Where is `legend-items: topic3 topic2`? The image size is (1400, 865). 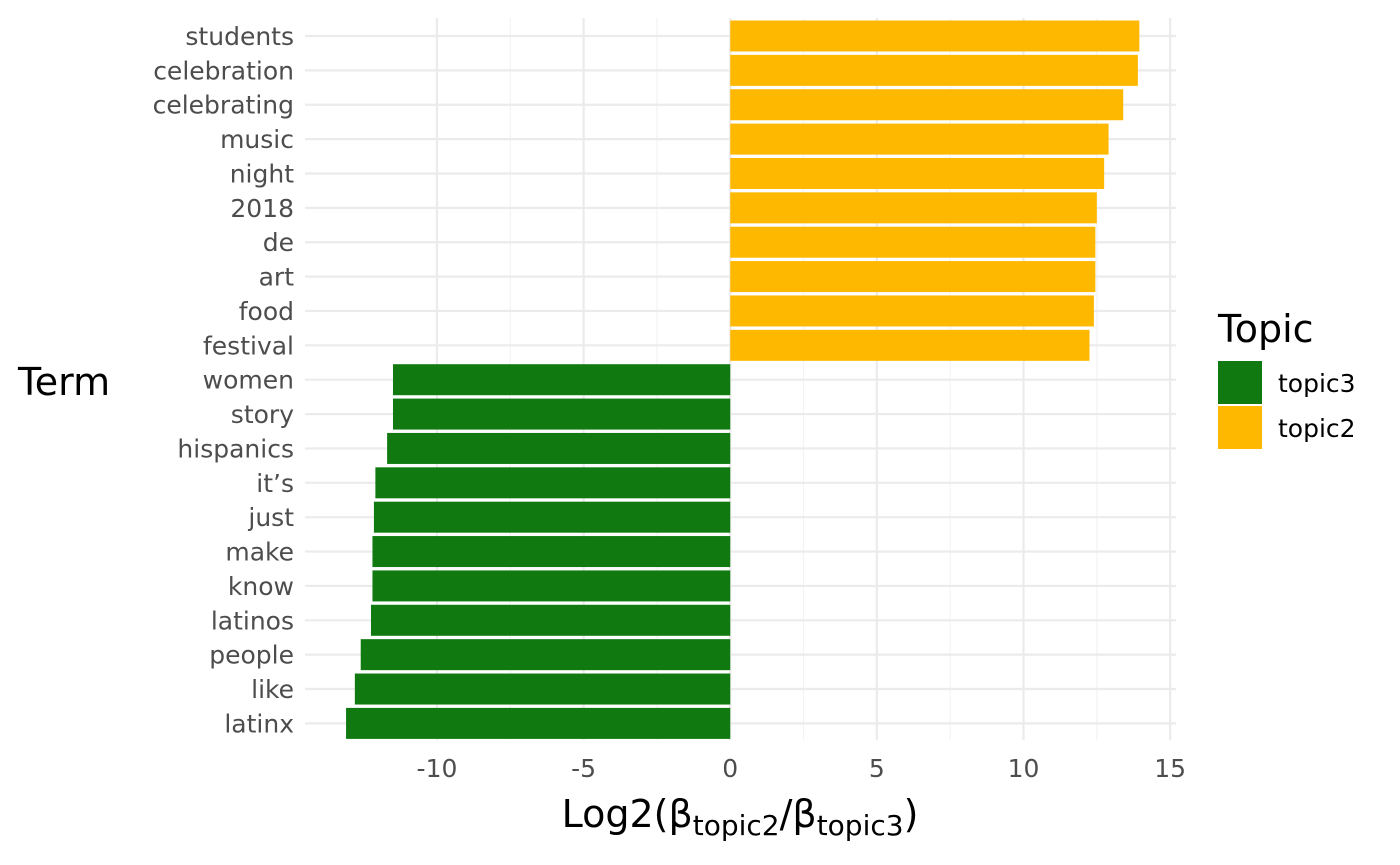 legend-items: topic3 topic2 is located at coordinates (1287, 405).